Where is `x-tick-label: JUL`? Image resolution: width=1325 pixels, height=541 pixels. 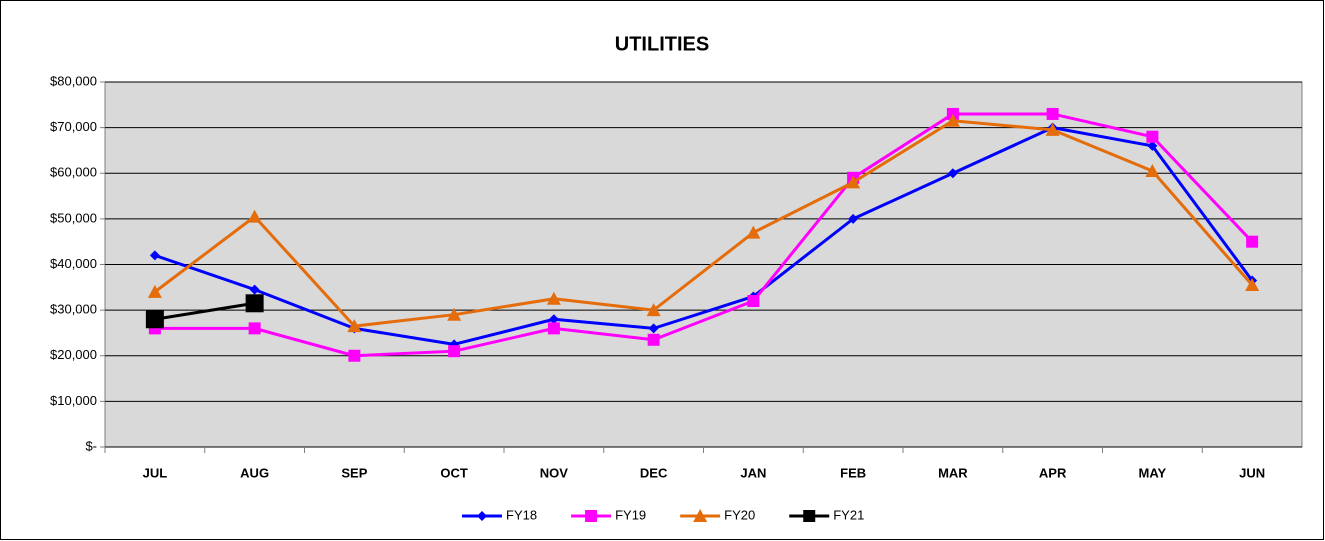
x-tick-label: JUL is located at coordinates (155, 472).